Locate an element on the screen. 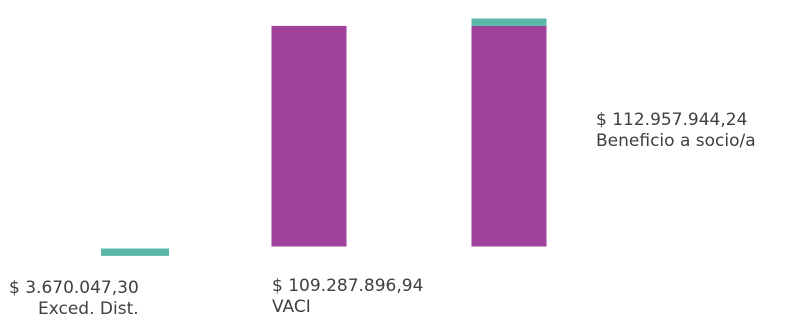 This screenshot has width=799, height=322. label-vaci: $ 109.287.896,94 VACI is located at coordinates (347, 297).